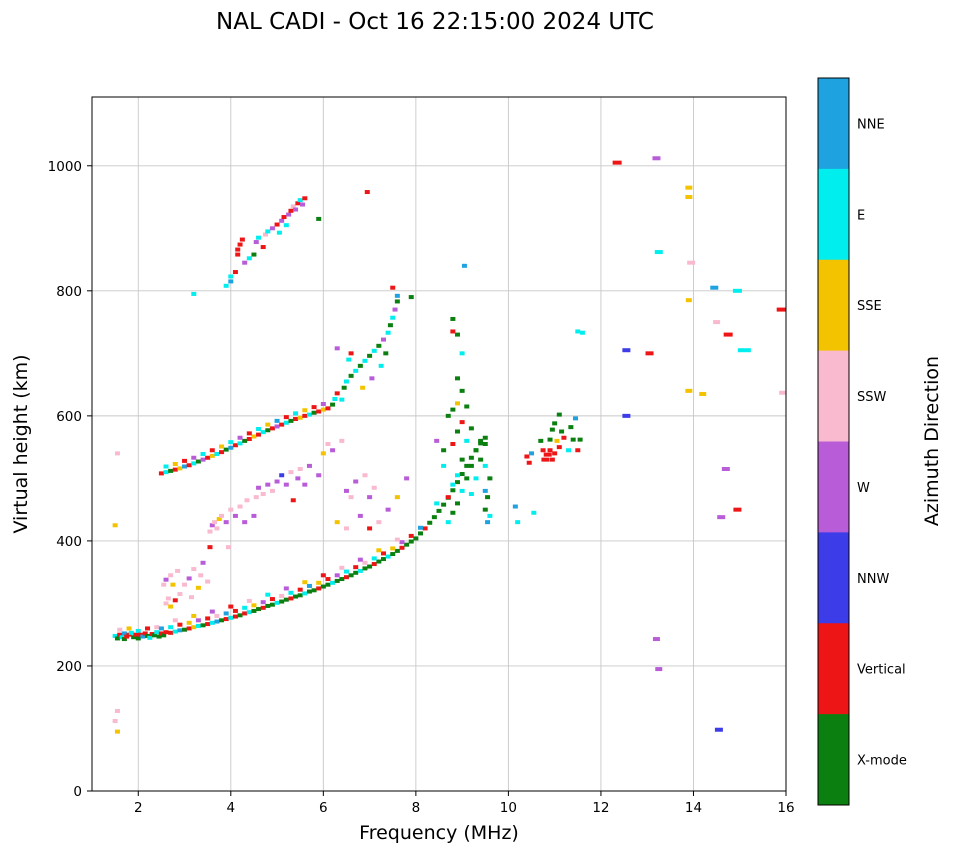  Describe the element at coordinates (693, 808) in the screenshot. I see `x-tick-label: 14` at that location.